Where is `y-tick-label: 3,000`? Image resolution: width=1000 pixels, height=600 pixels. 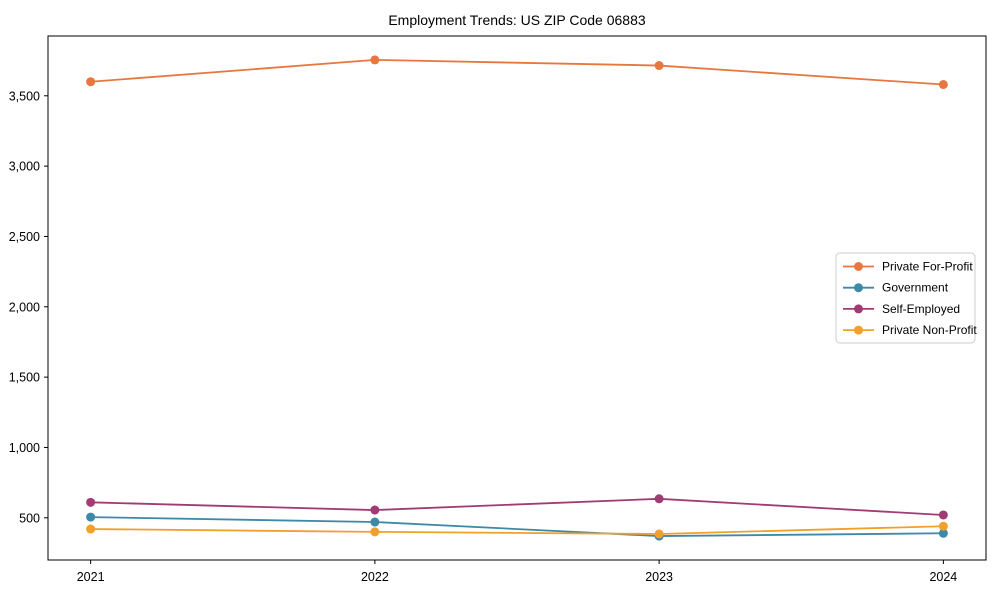 y-tick-label: 3,000 is located at coordinates (24, 167).